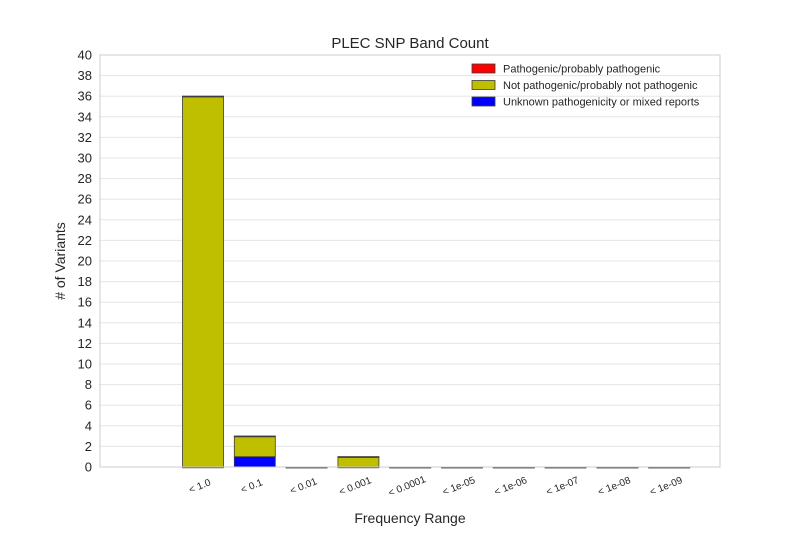 This screenshot has width=800, height=550. What do you see at coordinates (85, 219) in the screenshot?
I see `y-tick-label: 24` at bounding box center [85, 219].